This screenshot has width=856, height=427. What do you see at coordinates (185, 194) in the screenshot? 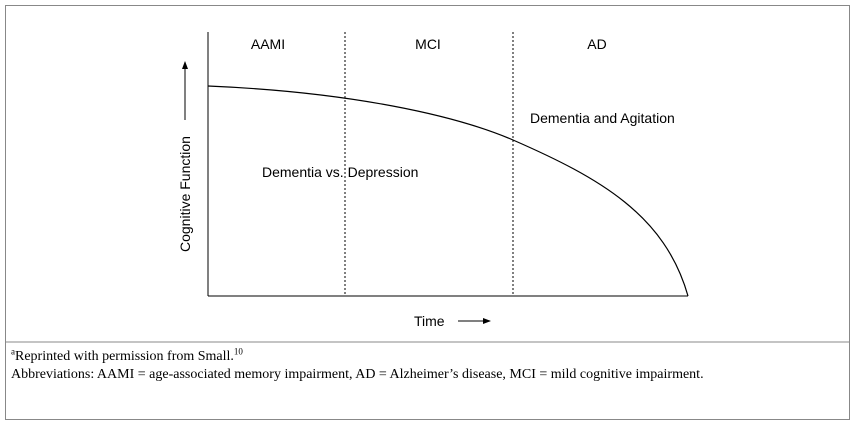
I see `y-axis-label: Cognitive Function` at bounding box center [185, 194].